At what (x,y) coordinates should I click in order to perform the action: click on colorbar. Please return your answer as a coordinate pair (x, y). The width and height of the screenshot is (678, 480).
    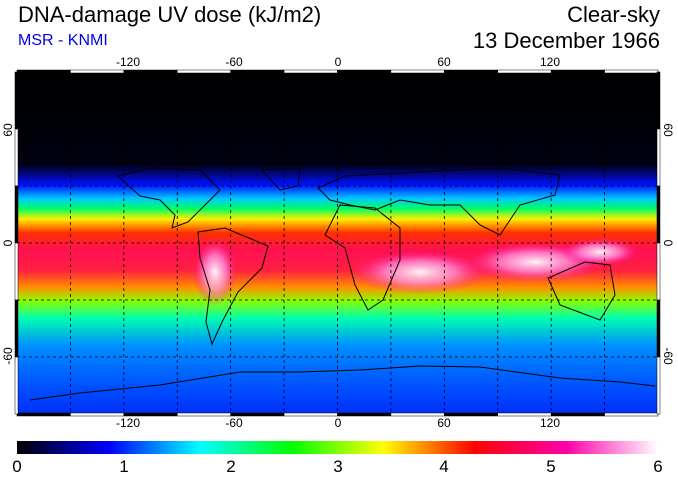
    Looking at the image, I should click on (337, 447).